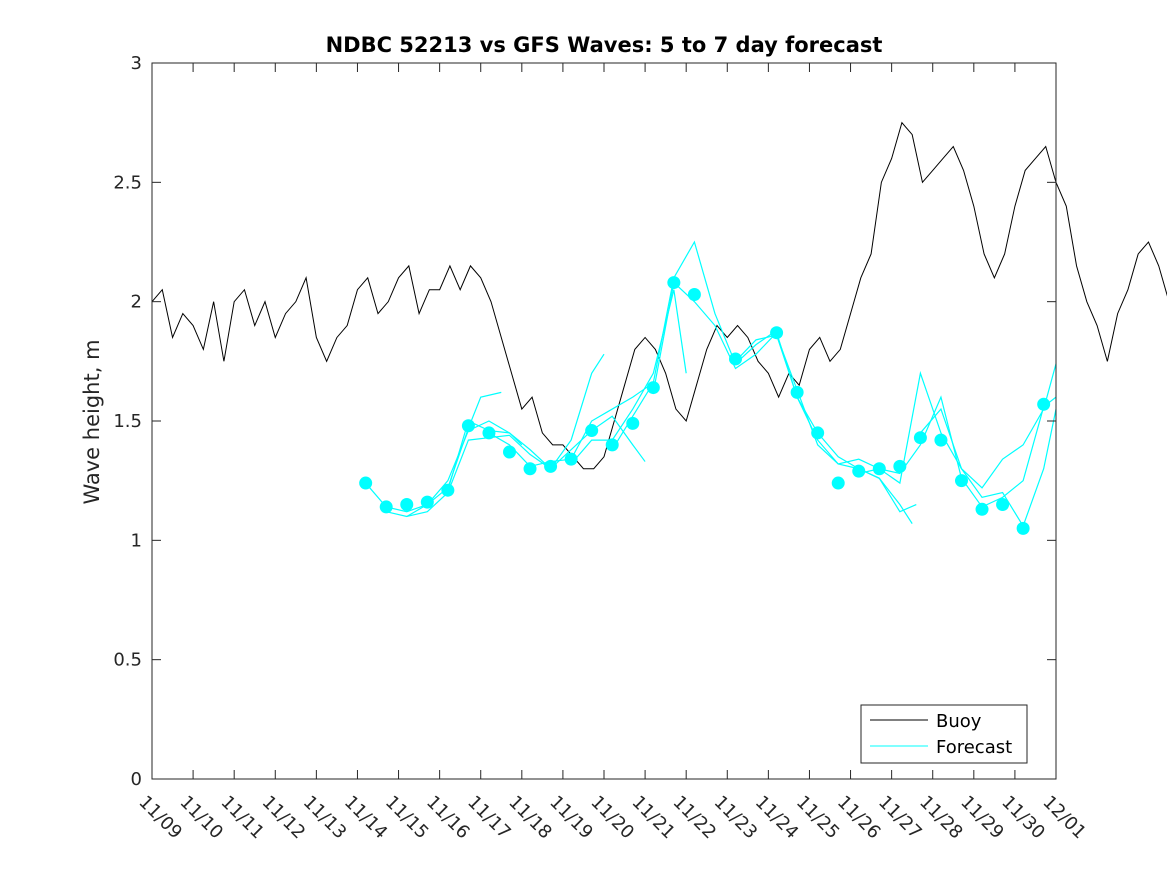 The height and width of the screenshot is (875, 1167). What do you see at coordinates (127, 421) in the screenshot?
I see `y-tick-label: 1.5` at bounding box center [127, 421].